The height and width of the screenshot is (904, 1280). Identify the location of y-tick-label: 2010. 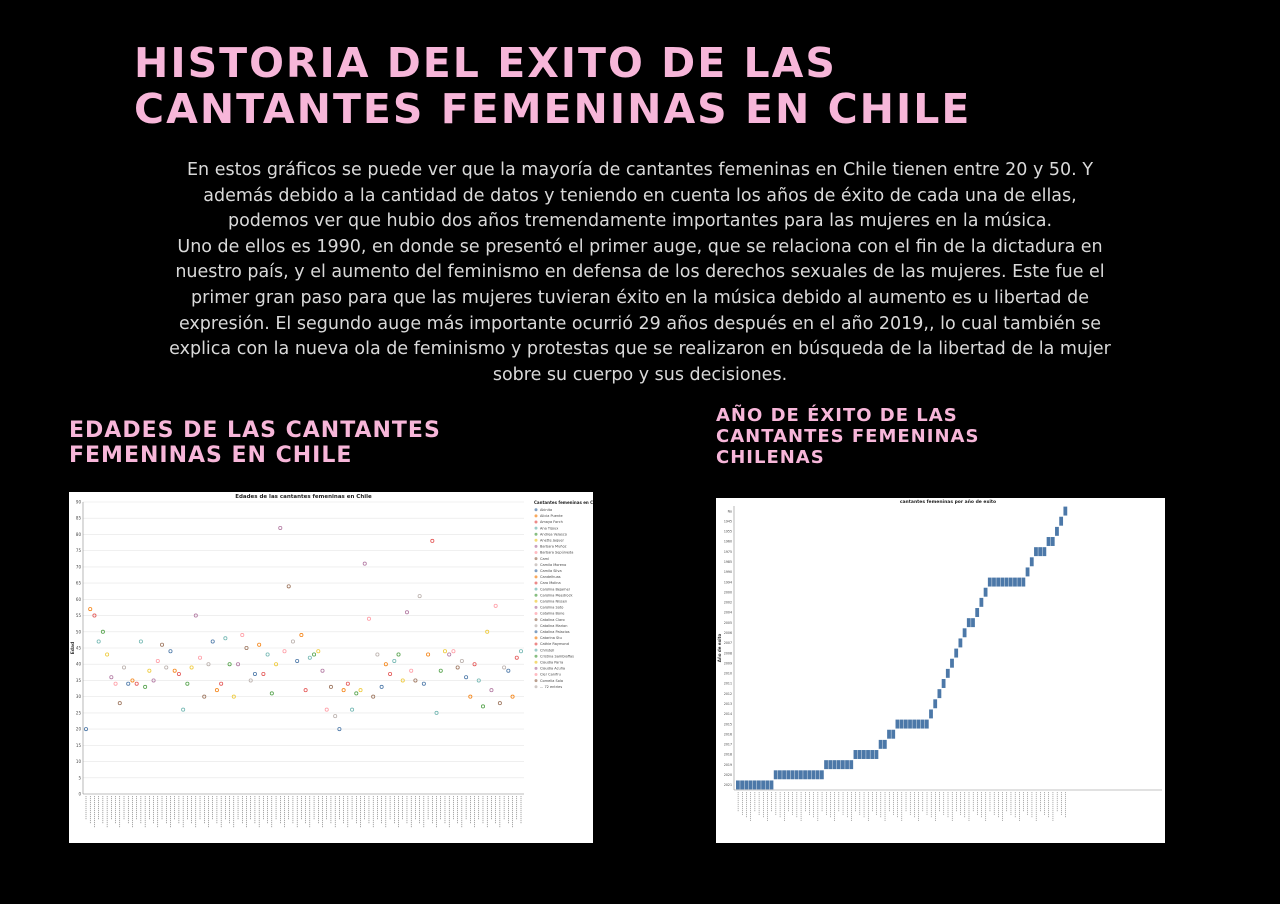
(728, 674).